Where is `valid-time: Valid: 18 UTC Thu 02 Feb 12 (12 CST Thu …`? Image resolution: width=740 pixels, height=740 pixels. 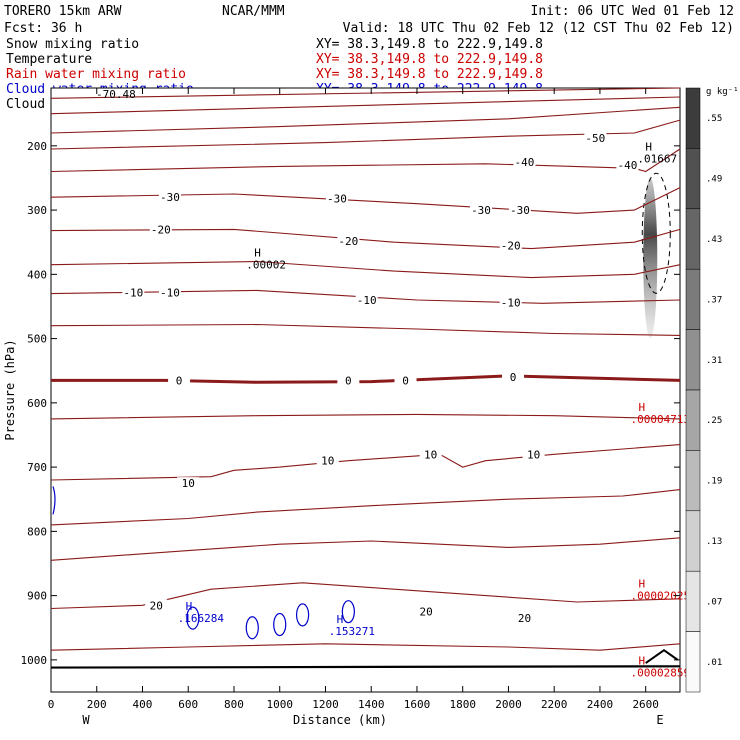
valid-time: Valid: 18 UTC Thu 02 Feb 12 (12 CST Thu … is located at coordinates (538, 28).